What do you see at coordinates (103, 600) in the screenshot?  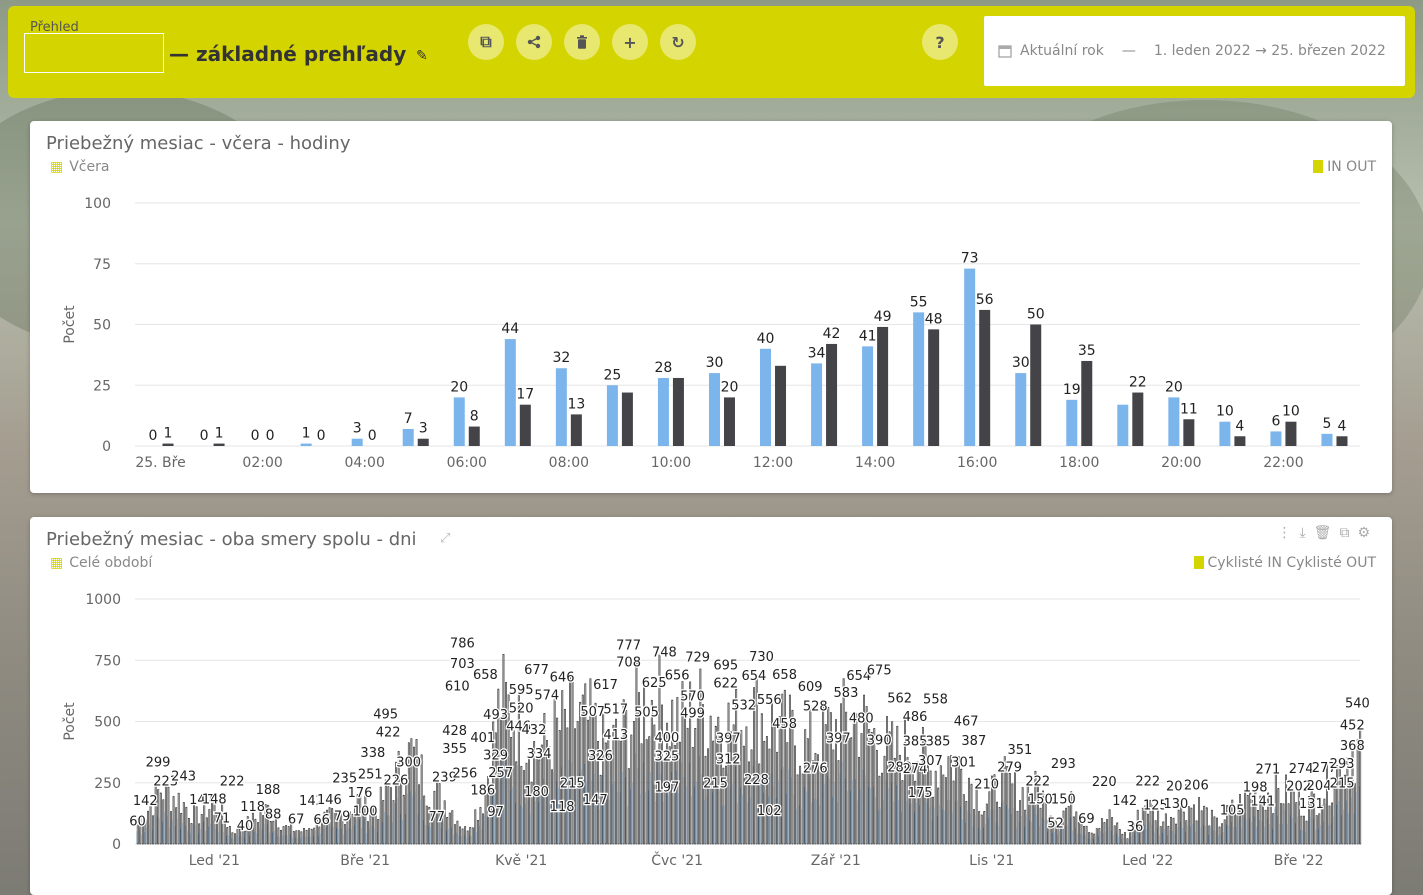 I see `y-tick-label: 1000` at bounding box center [103, 600].